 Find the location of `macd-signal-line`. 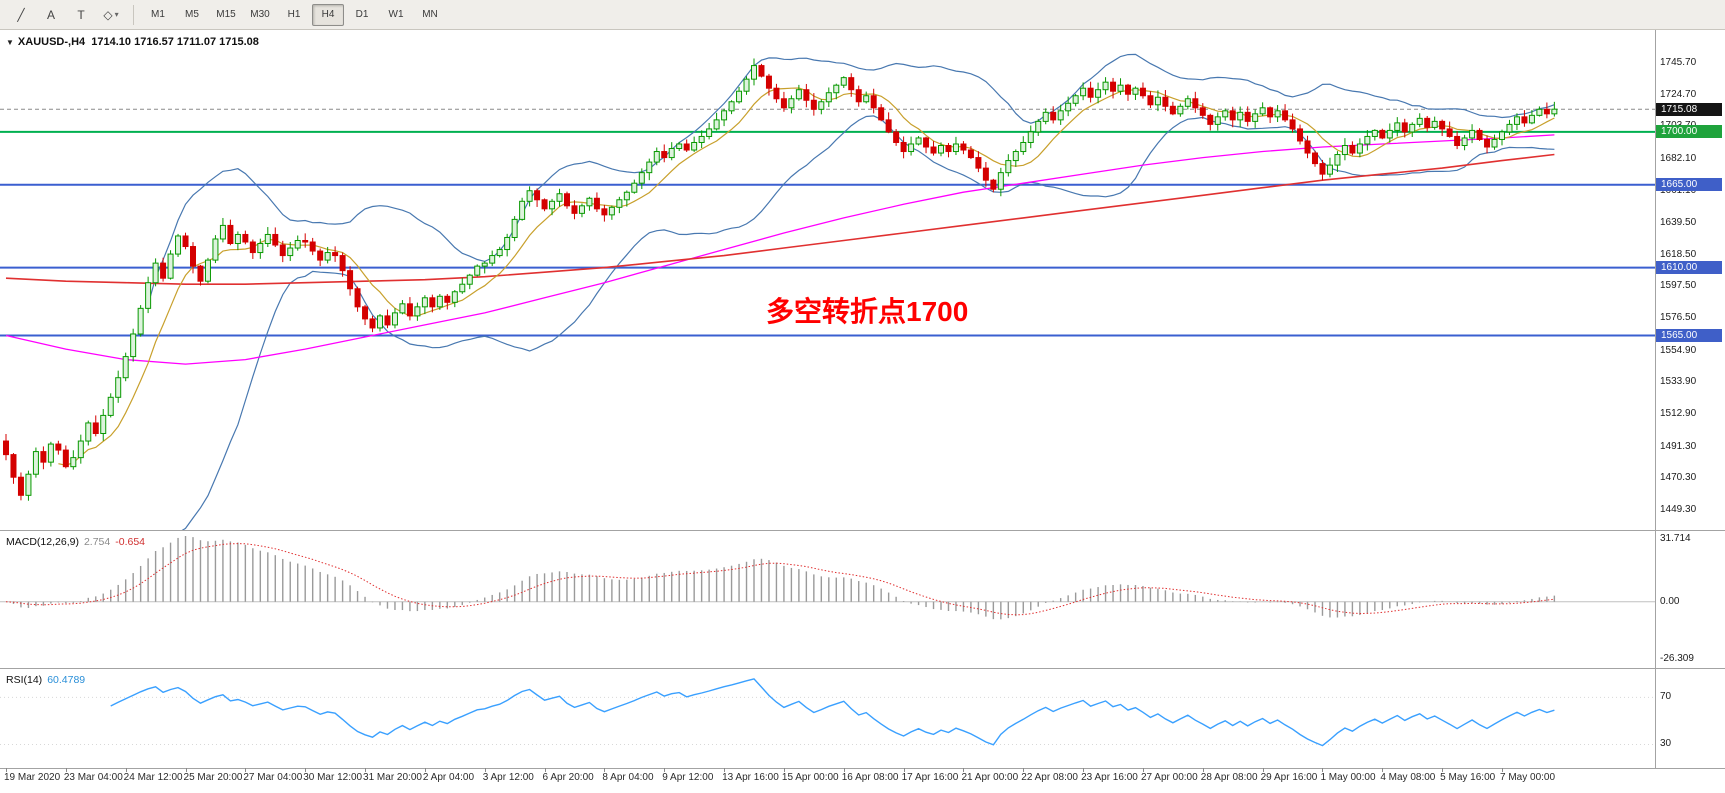

macd-signal-line is located at coordinates (780, 579).